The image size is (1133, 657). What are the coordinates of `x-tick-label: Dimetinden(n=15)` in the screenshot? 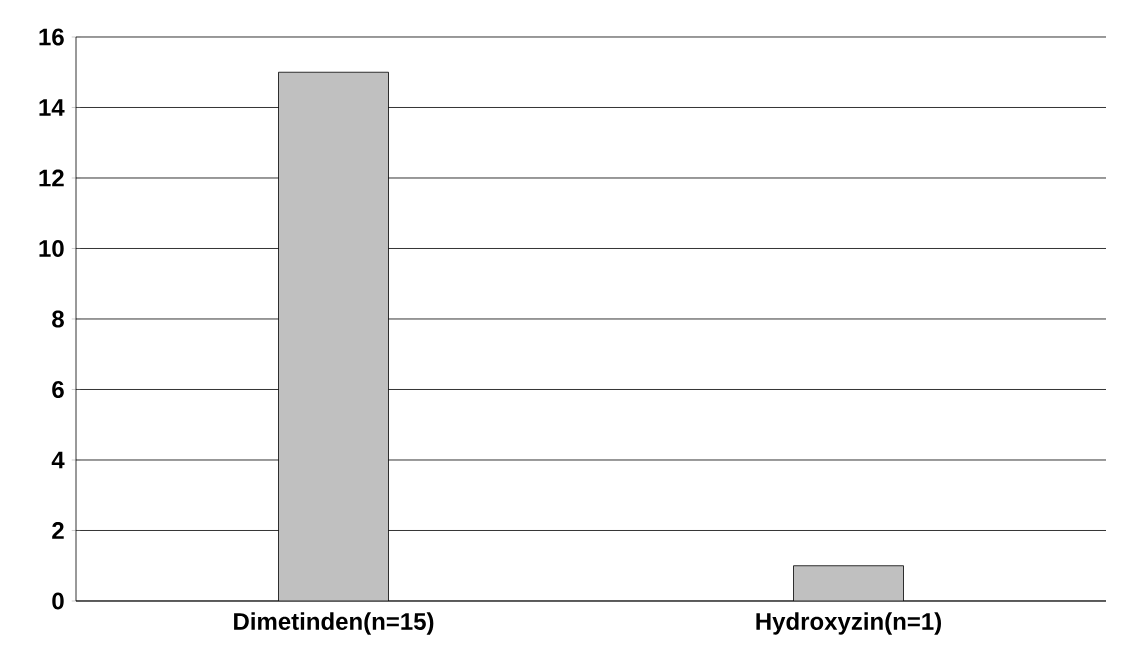 It's located at (334, 623).